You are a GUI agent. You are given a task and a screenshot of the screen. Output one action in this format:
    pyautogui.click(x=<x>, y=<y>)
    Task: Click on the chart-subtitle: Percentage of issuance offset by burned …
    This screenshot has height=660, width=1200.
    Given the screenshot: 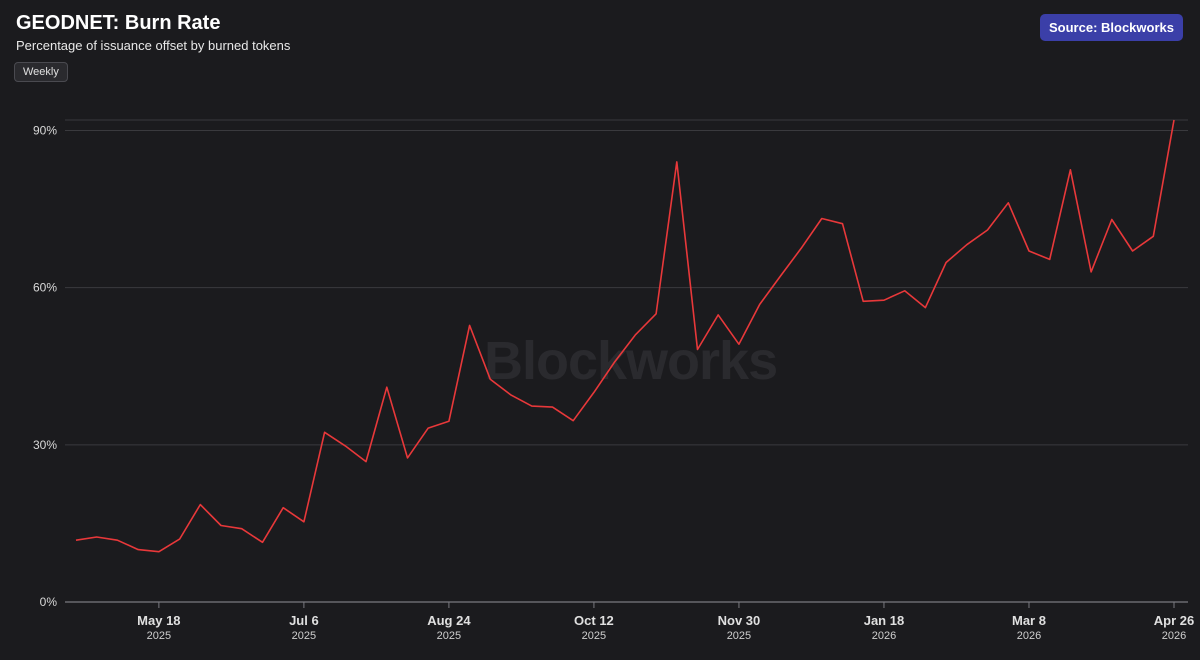 What is the action you would take?
    pyautogui.click(x=153, y=45)
    